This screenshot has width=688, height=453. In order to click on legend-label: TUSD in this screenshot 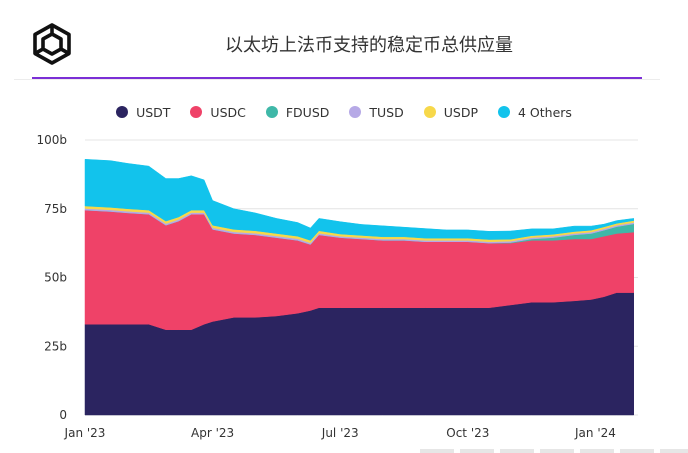, I will do `click(386, 112)`.